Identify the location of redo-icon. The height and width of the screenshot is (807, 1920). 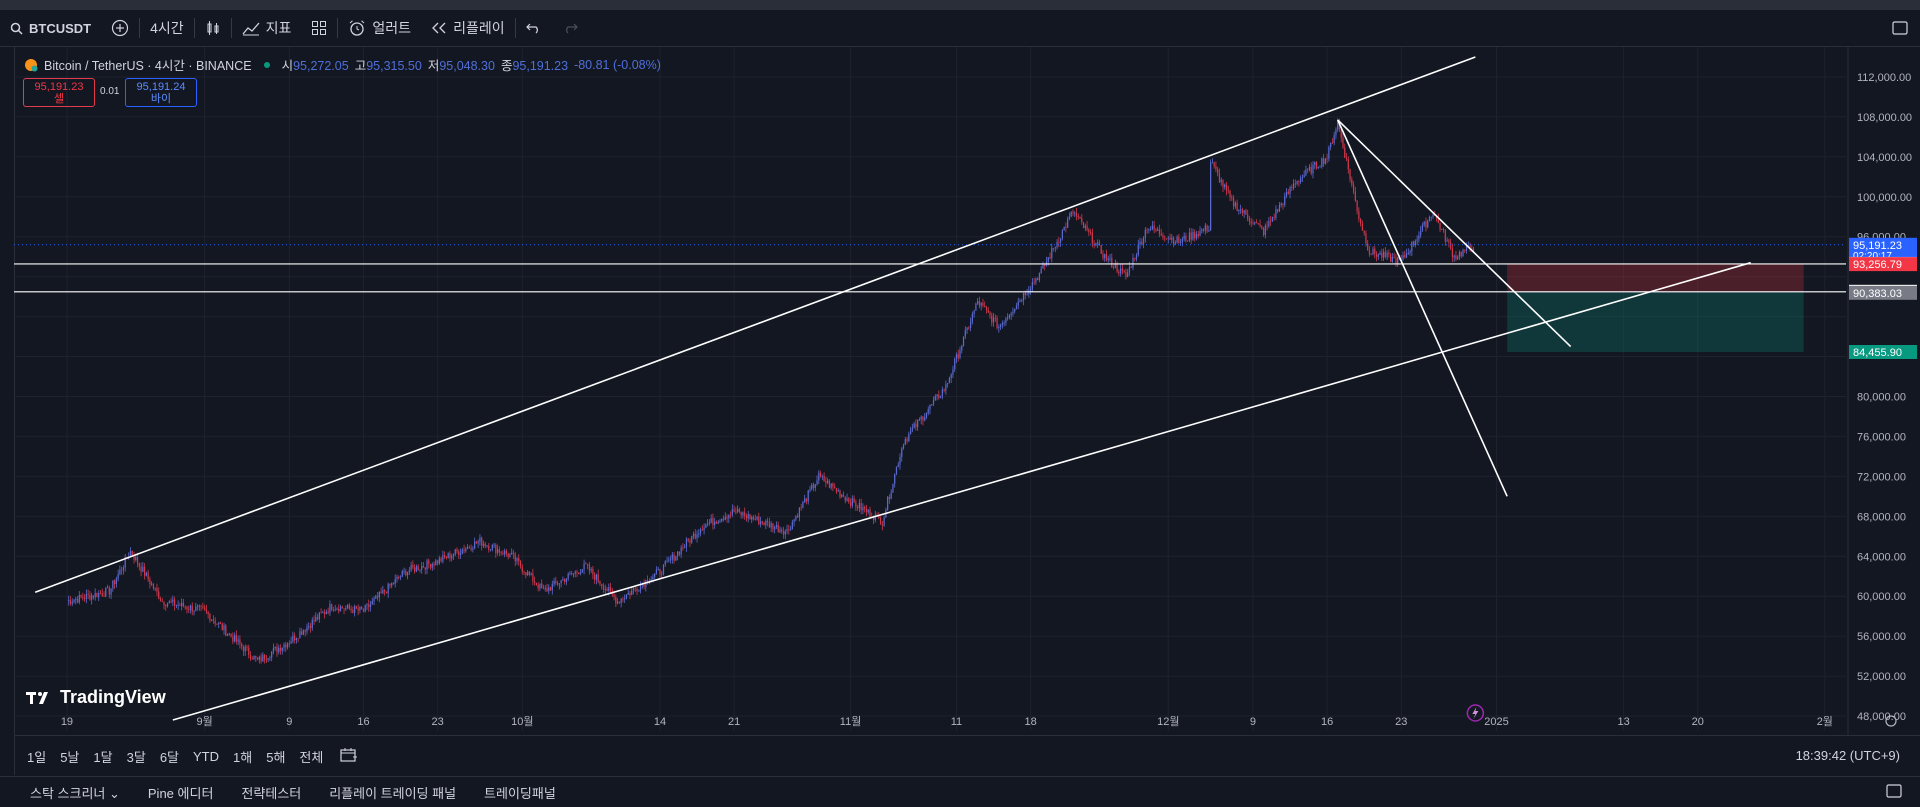
(571, 28).